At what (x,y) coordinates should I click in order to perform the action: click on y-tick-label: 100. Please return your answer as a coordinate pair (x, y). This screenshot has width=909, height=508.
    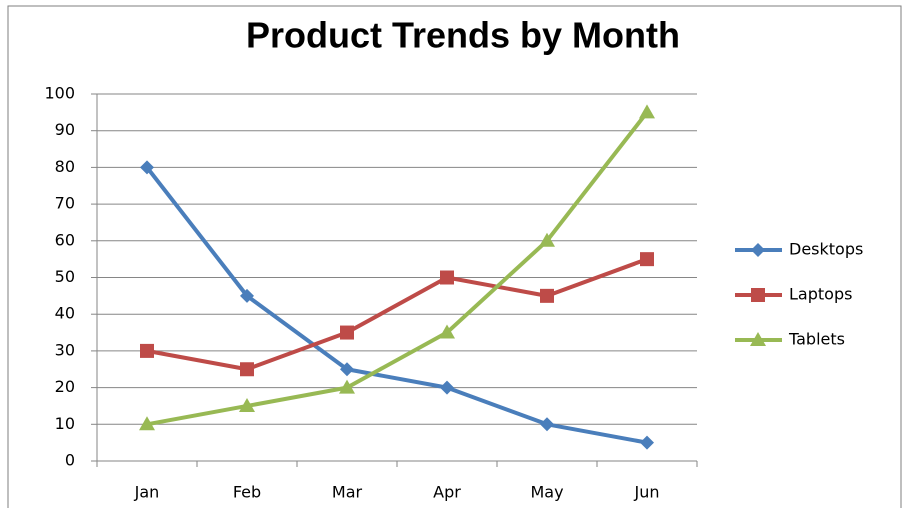
    Looking at the image, I should click on (59, 93).